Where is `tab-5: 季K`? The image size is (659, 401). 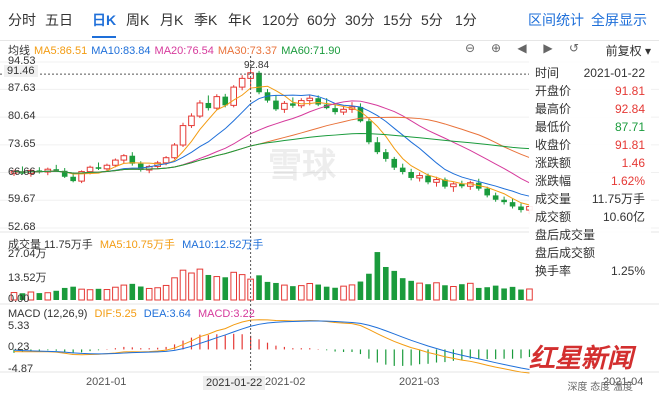 tab-5: 季K is located at coordinates (206, 20).